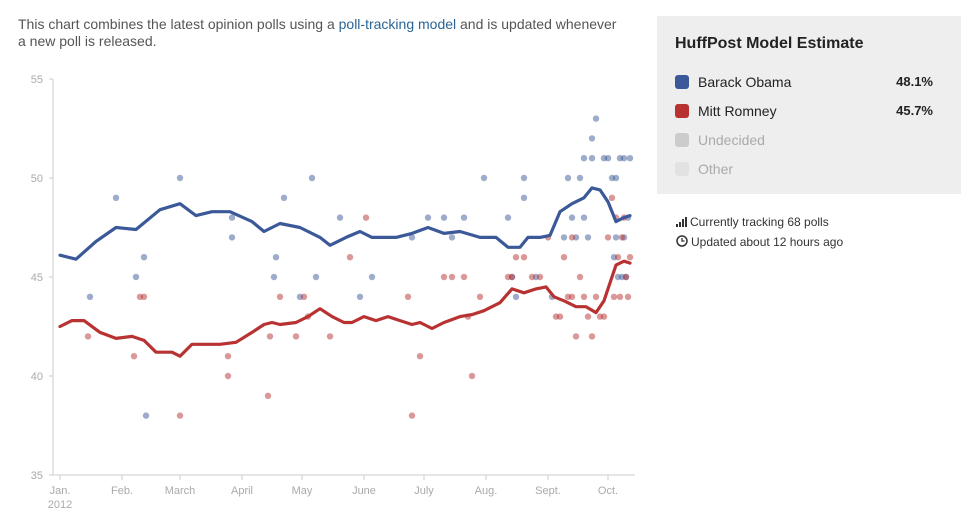 The height and width of the screenshot is (517, 974). I want to click on romney-swatch, so click(682, 111).